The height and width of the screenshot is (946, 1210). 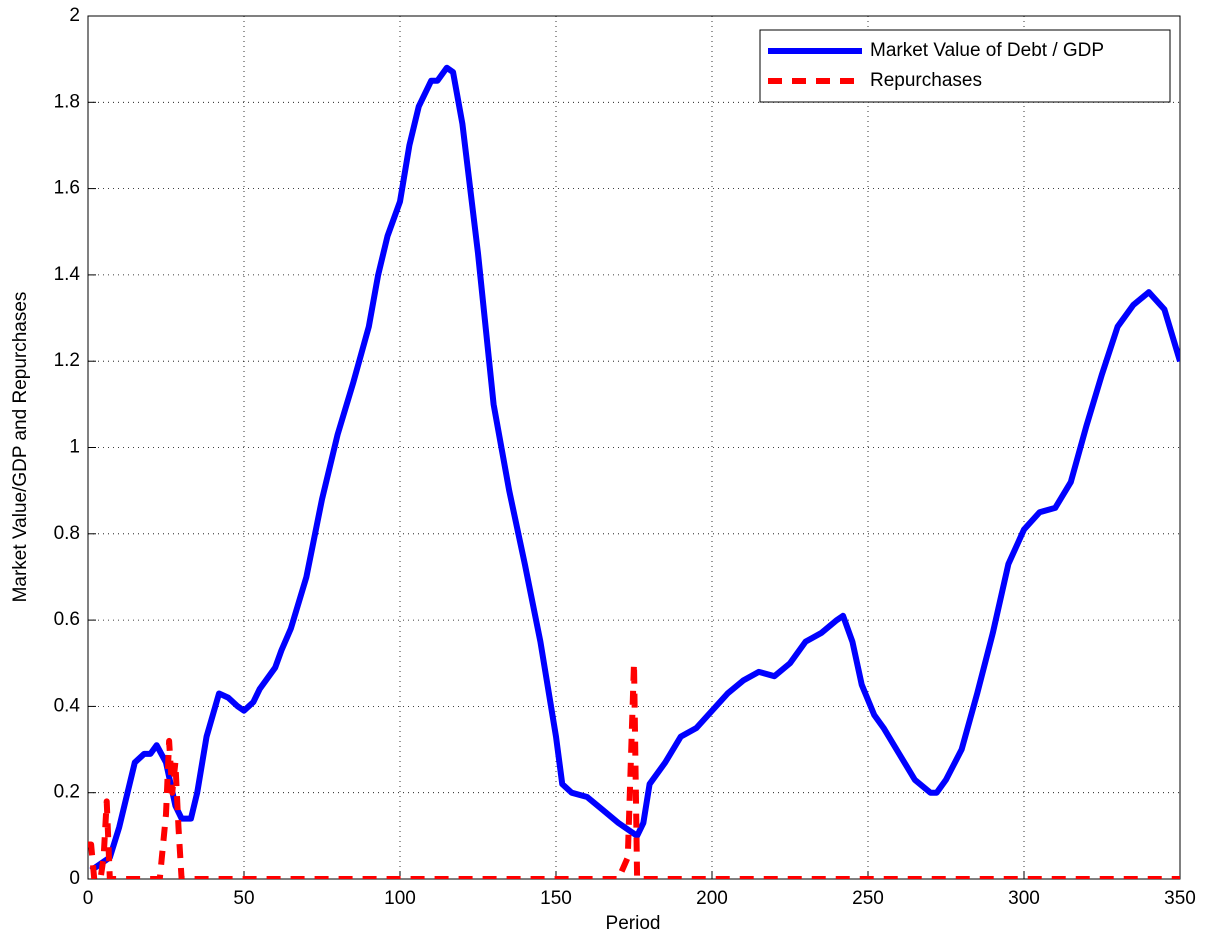 What do you see at coordinates (712, 898) in the screenshot?
I see `x-tick-label: 200` at bounding box center [712, 898].